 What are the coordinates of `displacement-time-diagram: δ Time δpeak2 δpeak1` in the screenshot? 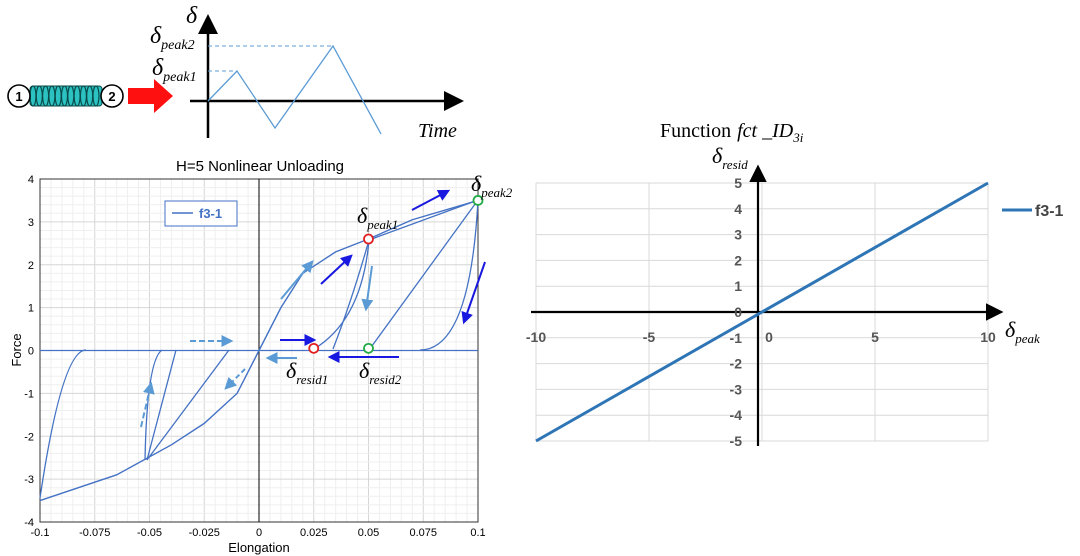 It's located at (307, 72).